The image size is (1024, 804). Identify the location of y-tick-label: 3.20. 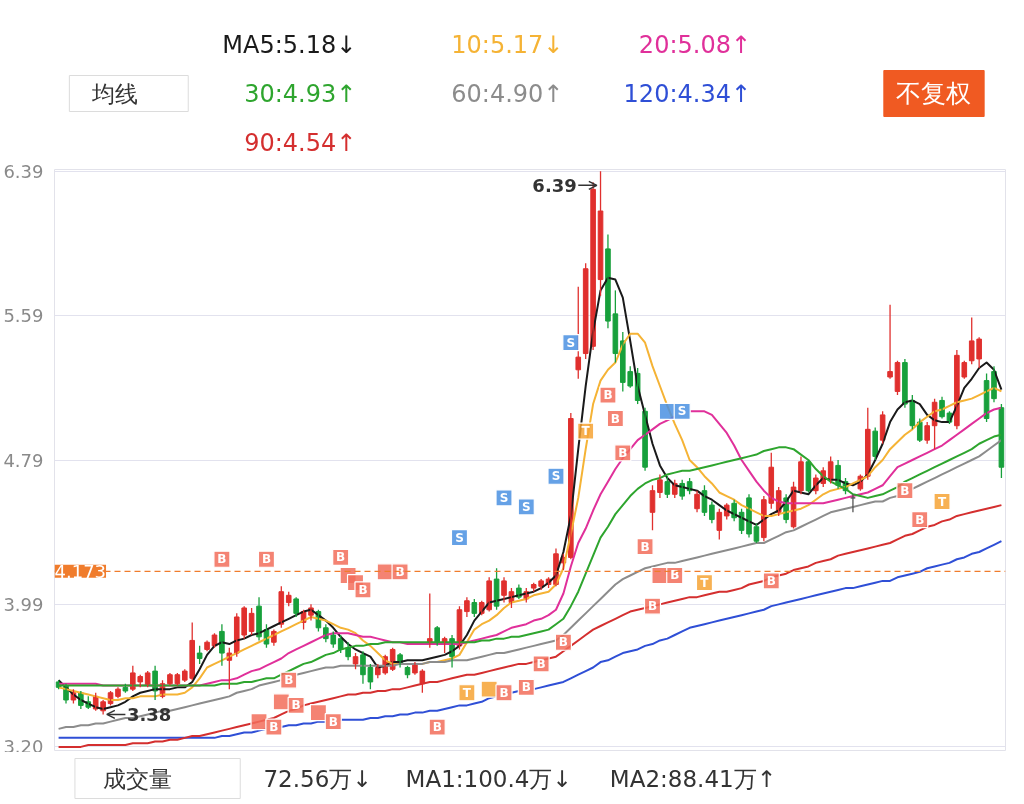
(23, 746).